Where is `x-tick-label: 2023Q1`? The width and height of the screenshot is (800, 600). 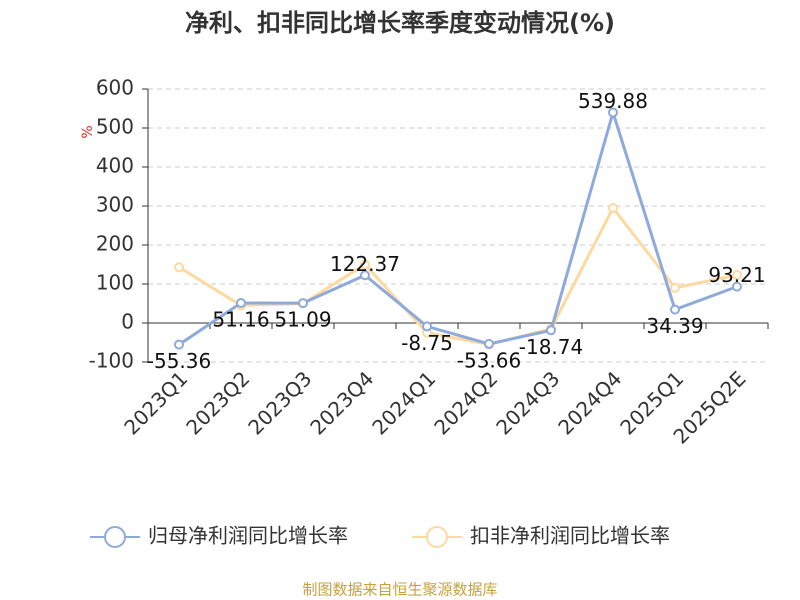
x-tick-label: 2023Q1 is located at coordinates (155, 402).